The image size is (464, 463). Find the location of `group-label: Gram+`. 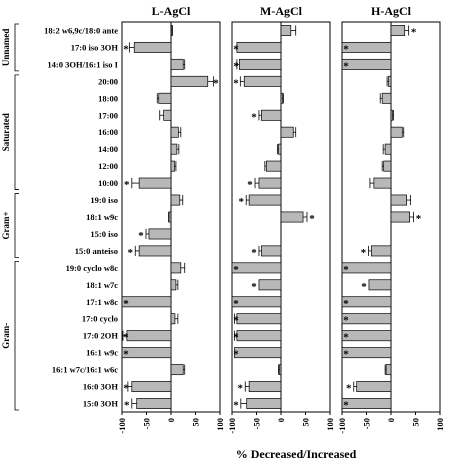

group-label: Gram+ is located at coordinates (6, 225).